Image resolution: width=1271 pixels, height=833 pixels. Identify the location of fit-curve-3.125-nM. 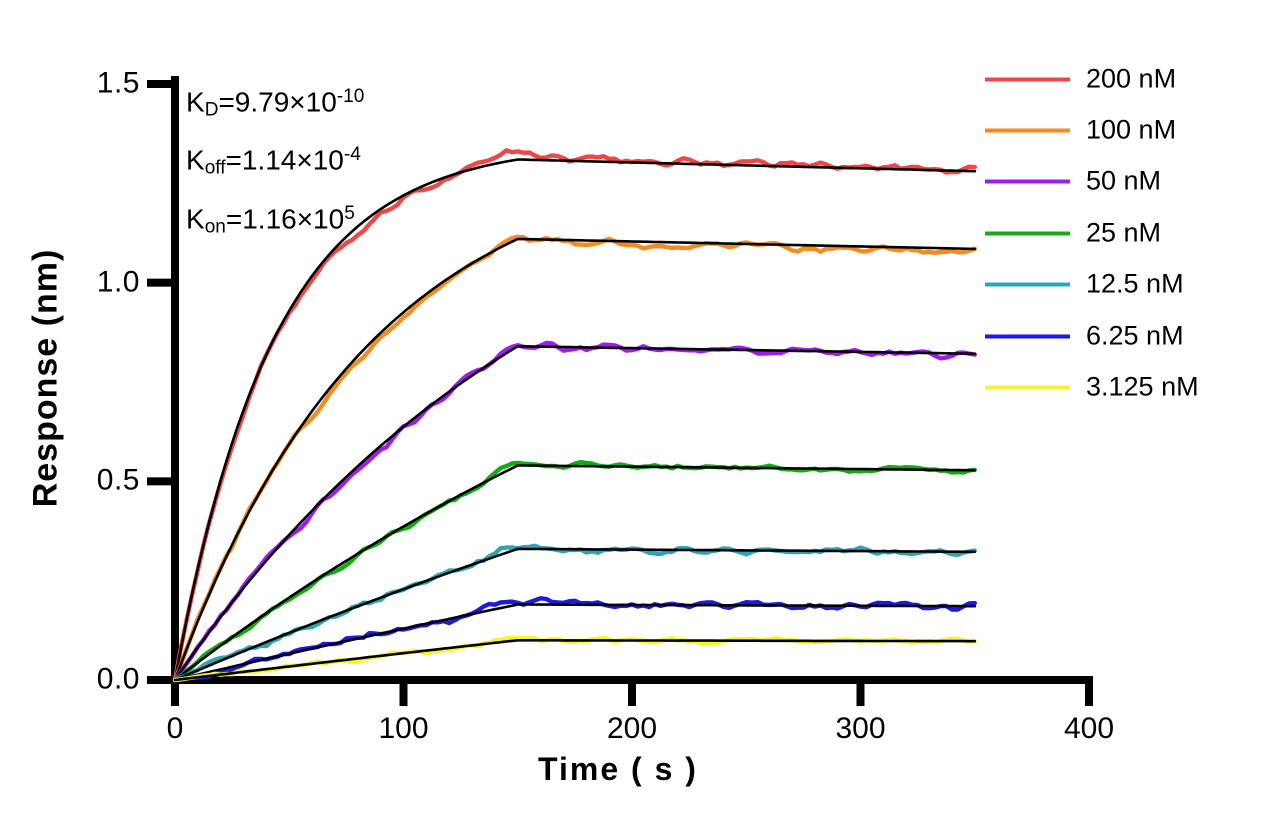
(575, 660).